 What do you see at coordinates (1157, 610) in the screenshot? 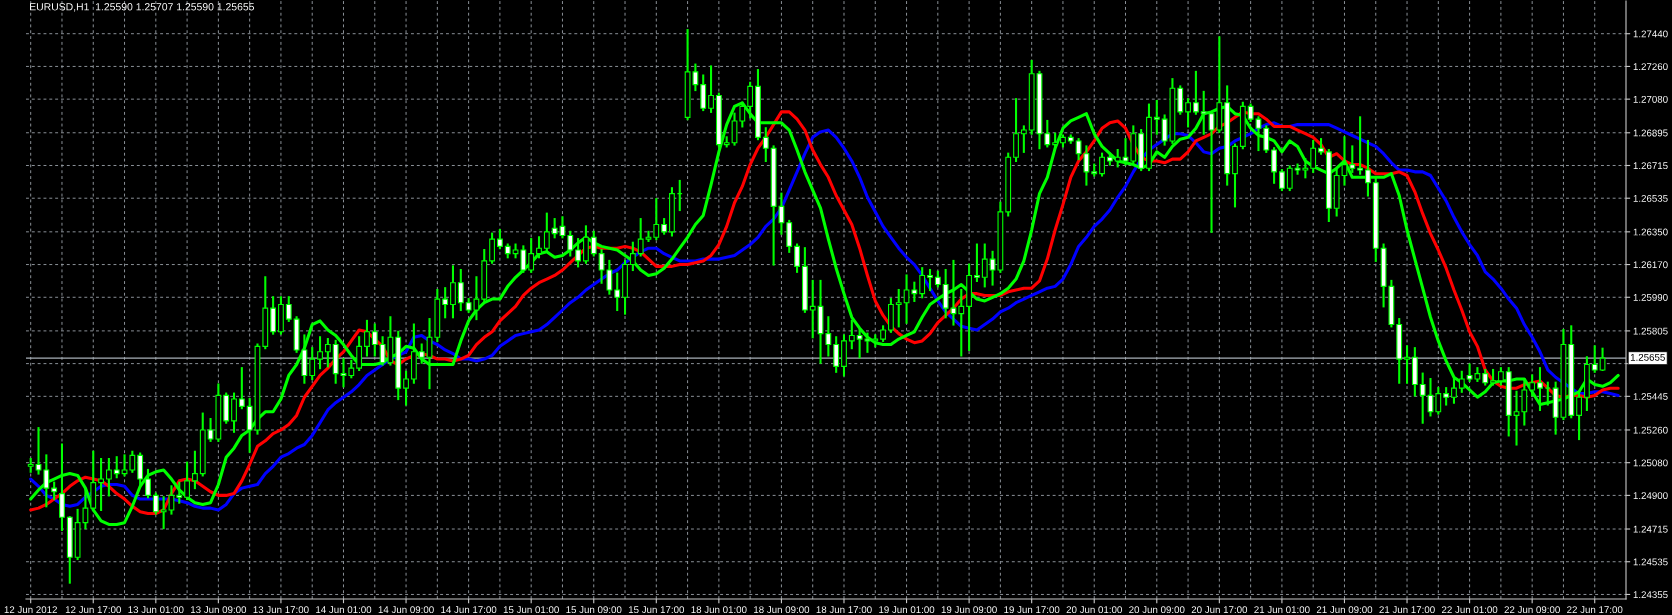
I see `x-tick-label: 20 Jun 09:00` at bounding box center [1157, 610].